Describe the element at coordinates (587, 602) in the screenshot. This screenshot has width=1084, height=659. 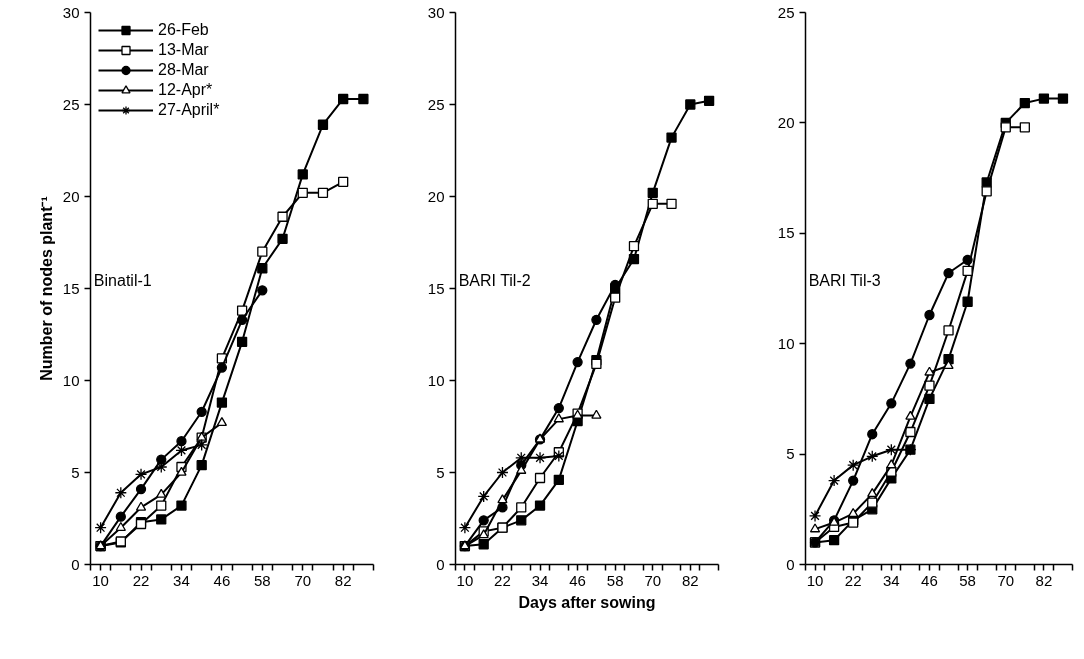
I see `x-axis-title: Days after sowing` at that location.